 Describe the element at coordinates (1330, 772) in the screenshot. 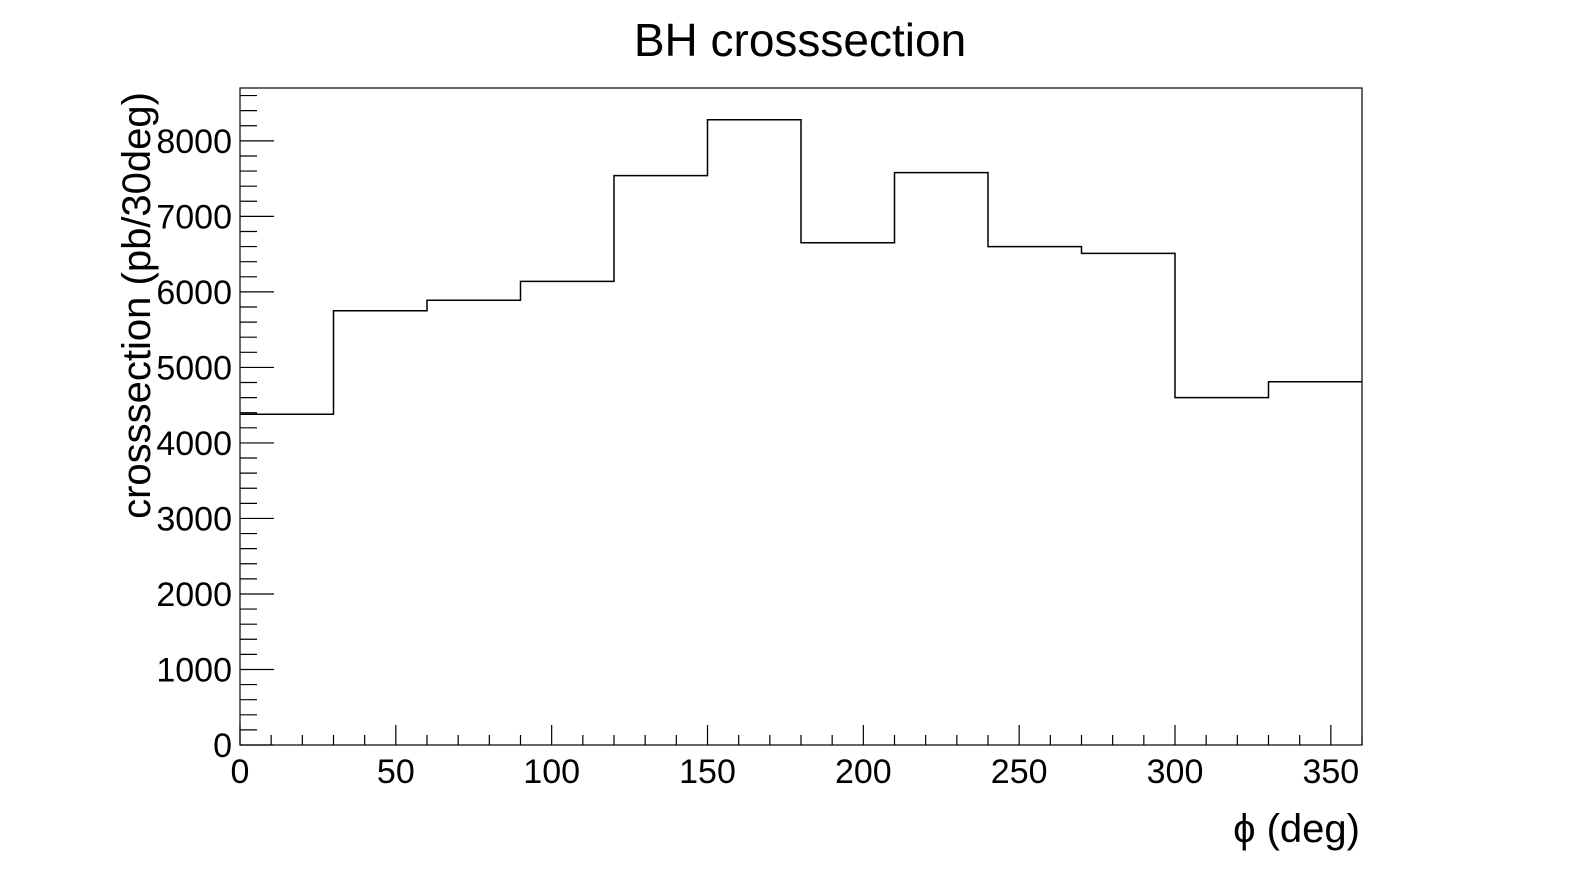

I see `x-tick-label: 350` at that location.